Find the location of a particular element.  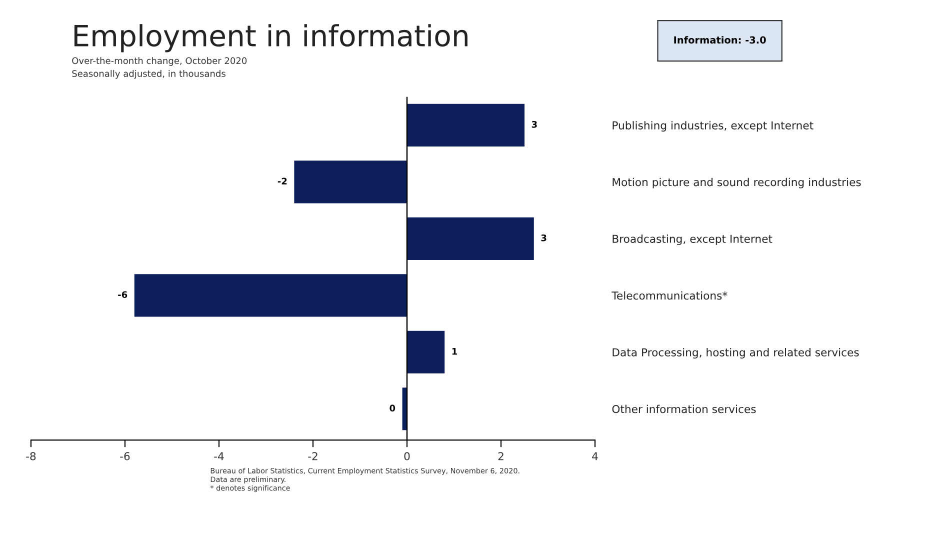

data-label: -6 is located at coordinates (123, 294).